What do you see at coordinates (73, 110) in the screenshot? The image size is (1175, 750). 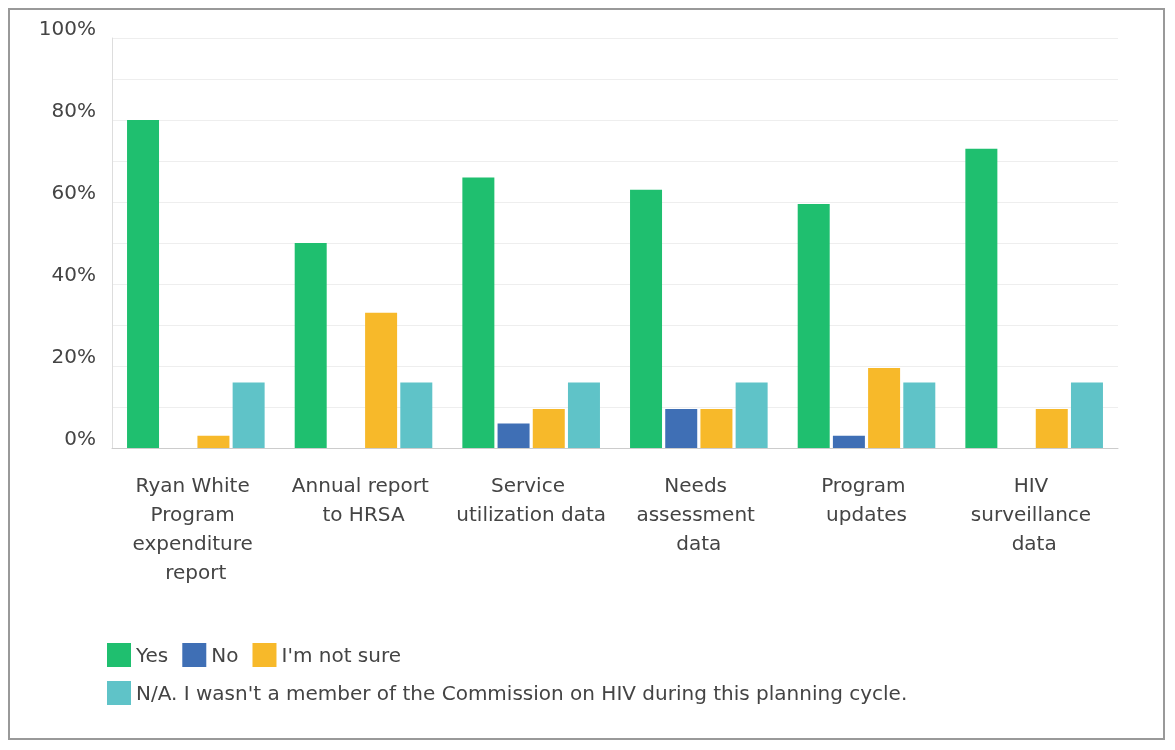 I see `y-tick-label: 80%` at bounding box center [73, 110].